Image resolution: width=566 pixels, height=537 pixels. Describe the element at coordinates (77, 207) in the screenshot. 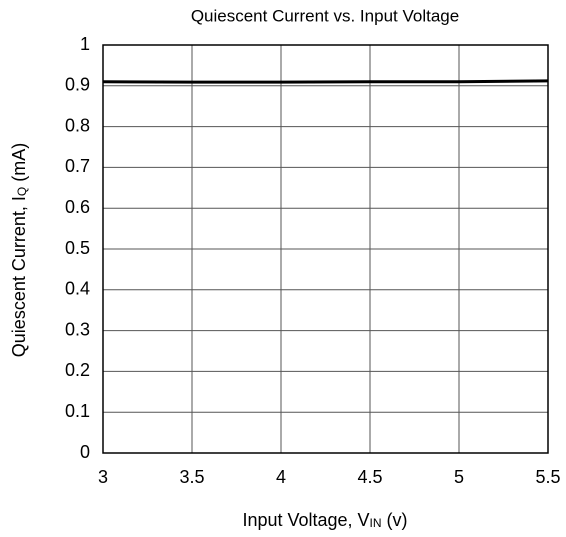

I see `y-tick-label: 0.6` at that location.